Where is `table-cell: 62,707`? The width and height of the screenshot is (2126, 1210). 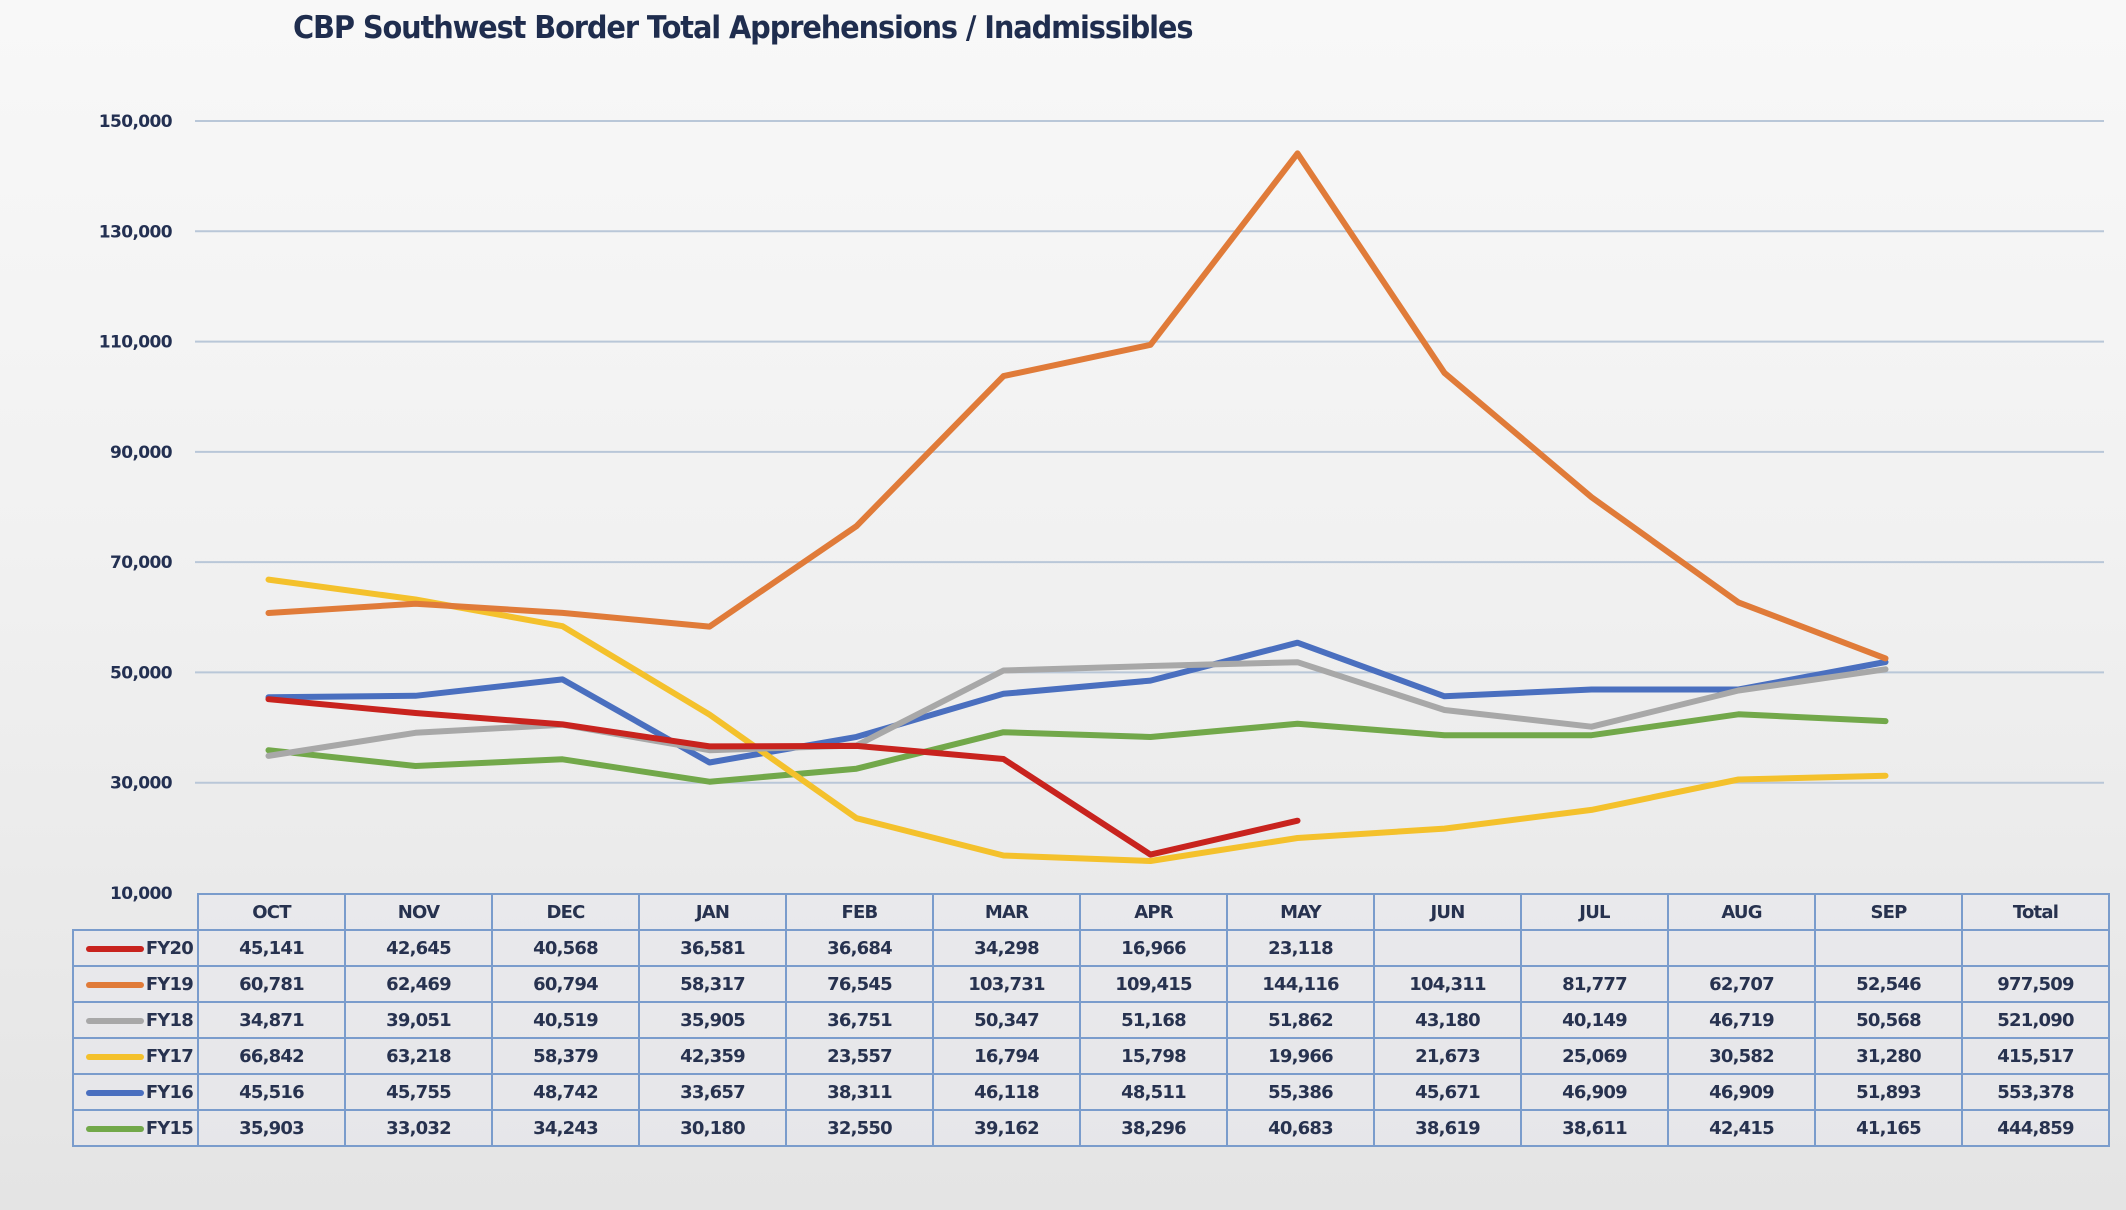
table-cell: 62,707 is located at coordinates (1741, 984).